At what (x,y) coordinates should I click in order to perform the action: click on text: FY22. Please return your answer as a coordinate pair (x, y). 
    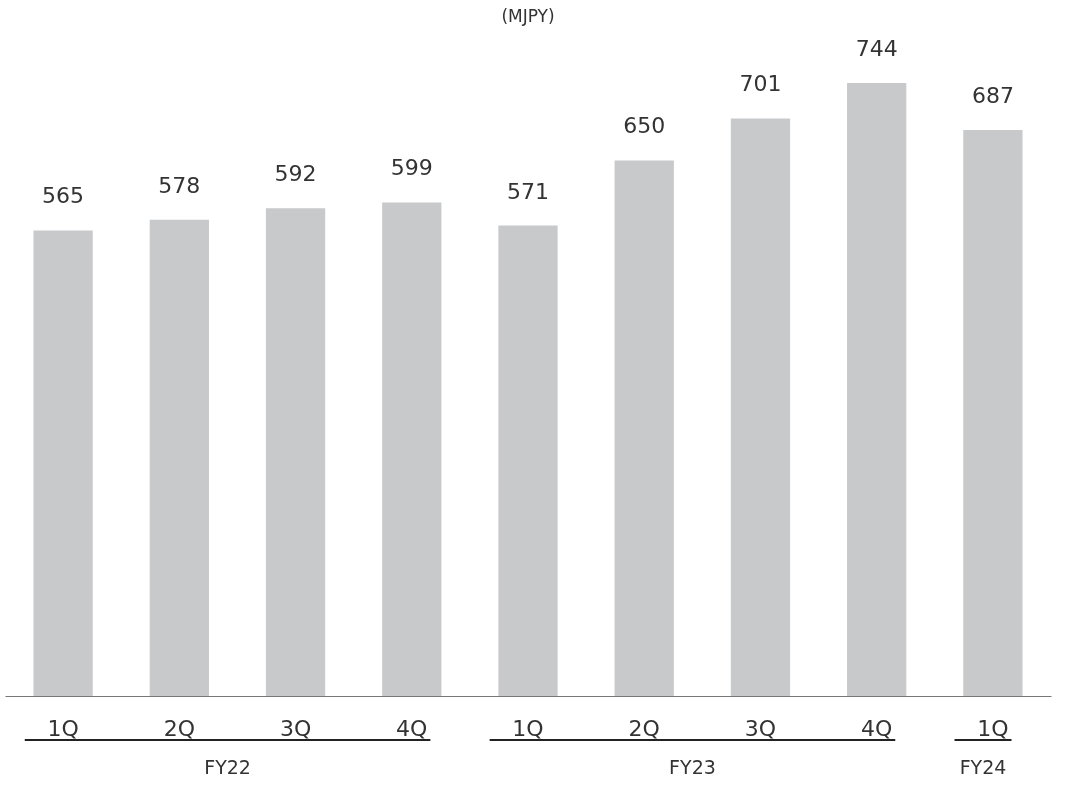
    Looking at the image, I should click on (227, 767).